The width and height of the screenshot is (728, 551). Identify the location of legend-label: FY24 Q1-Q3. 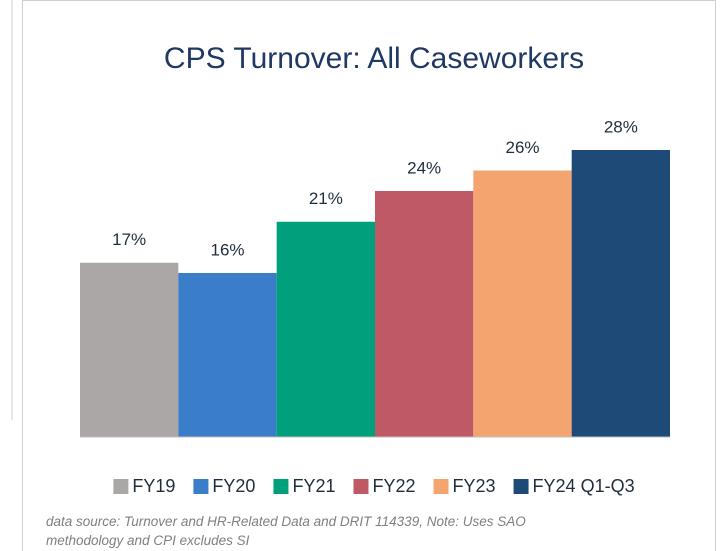
(584, 486).